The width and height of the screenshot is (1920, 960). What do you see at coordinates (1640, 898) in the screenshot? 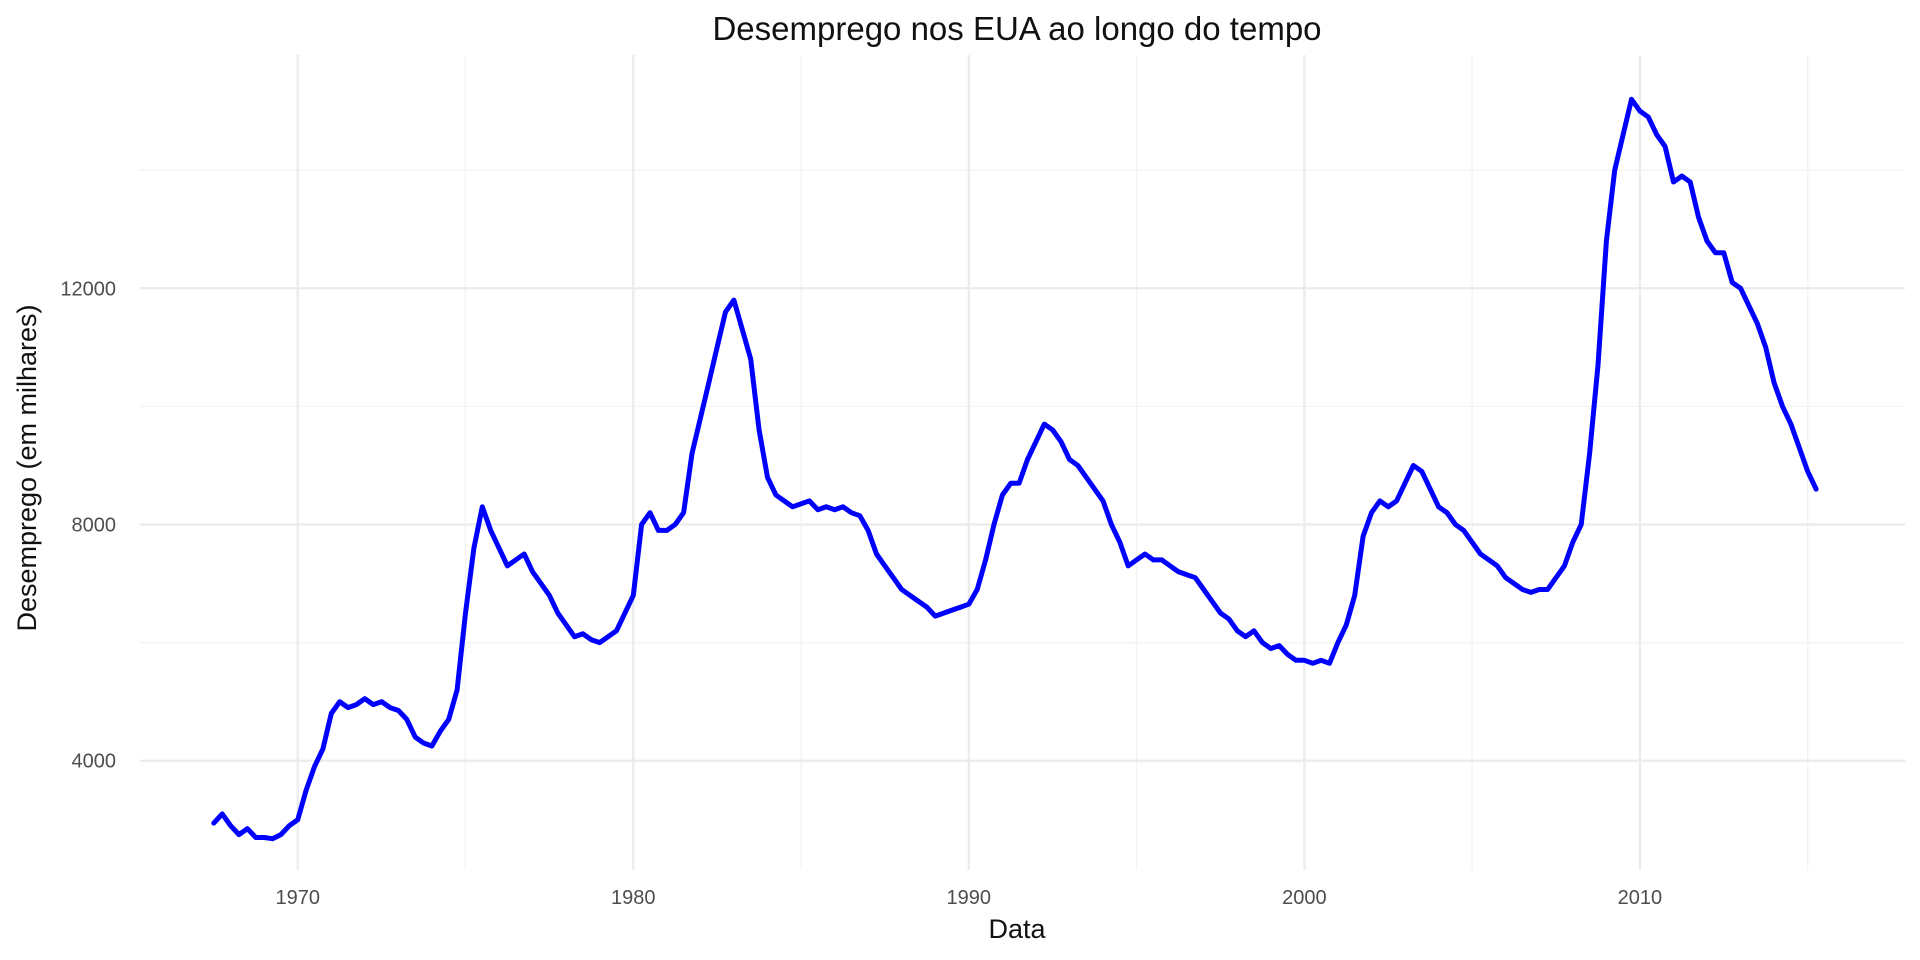
I see `x-tick-label: 2010` at bounding box center [1640, 898].